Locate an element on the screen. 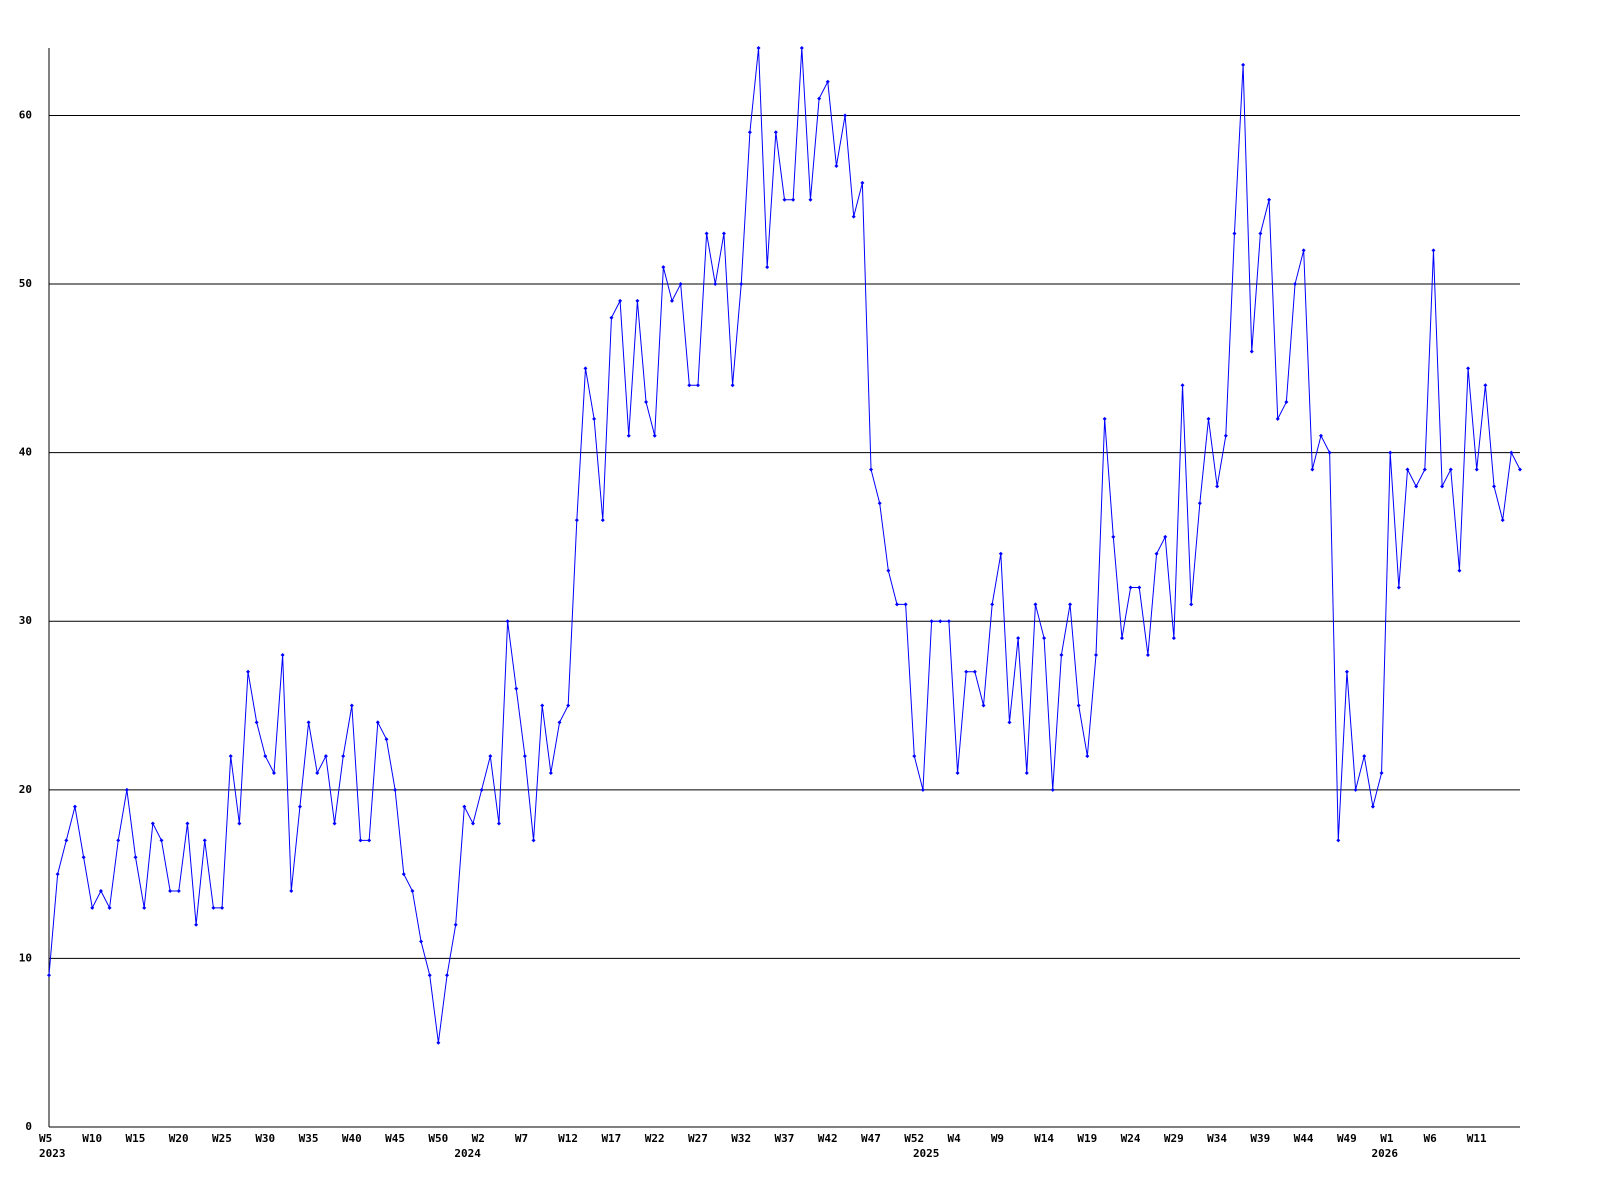 The image size is (1600, 1200). x-tick-label: W44 is located at coordinates (1304, 1138).